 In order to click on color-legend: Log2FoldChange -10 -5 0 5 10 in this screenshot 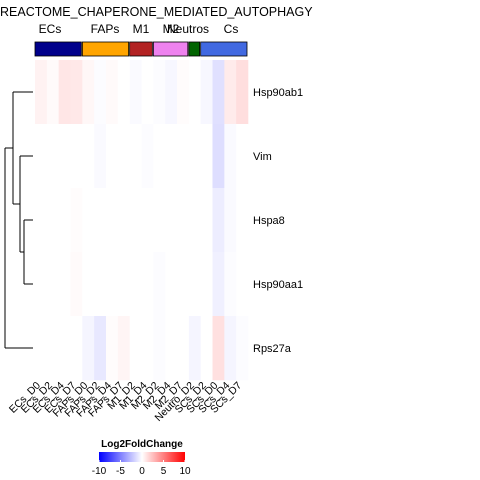, I will do `click(141, 458)`.